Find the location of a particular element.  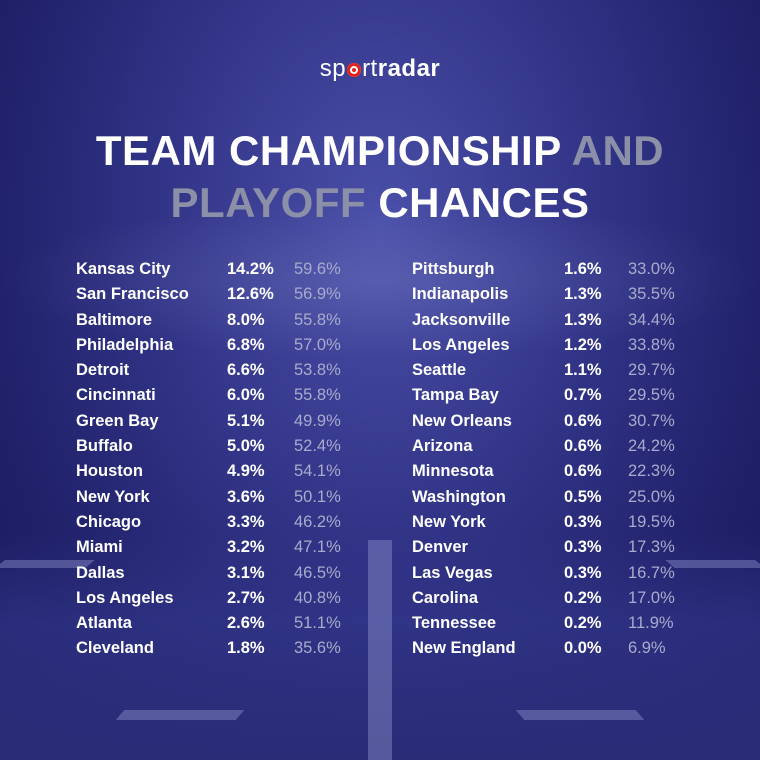

team-name: Los Angeles is located at coordinates (125, 597).